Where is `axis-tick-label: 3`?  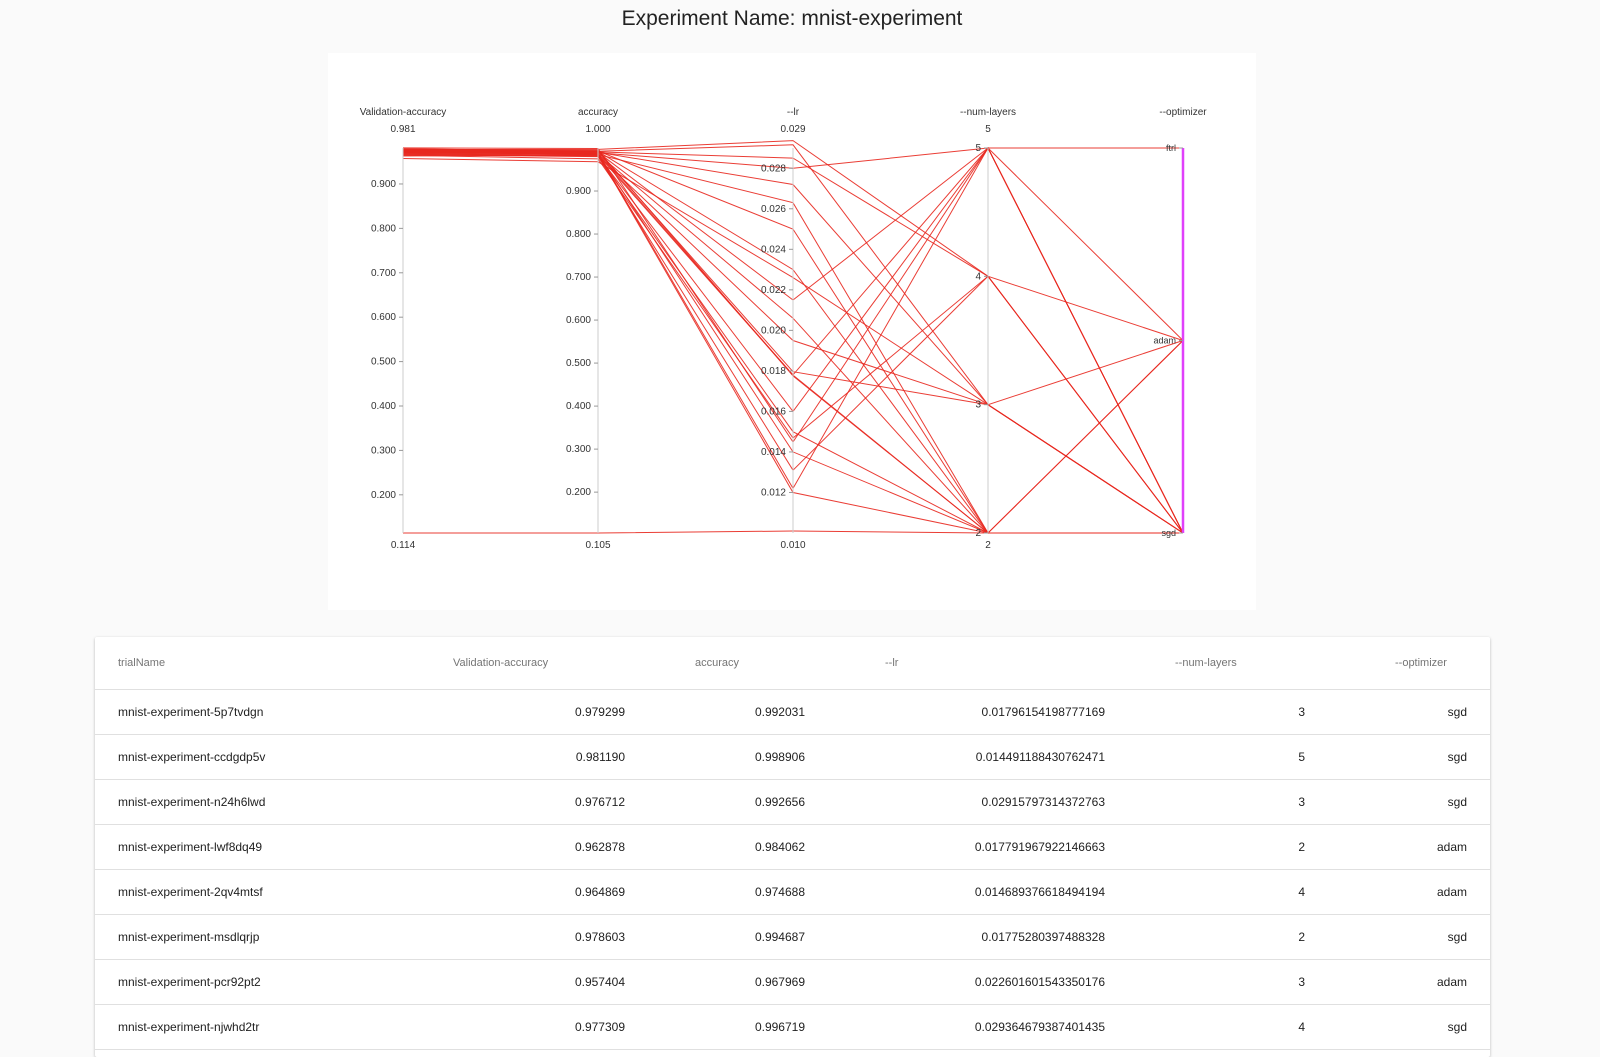 axis-tick-label: 3 is located at coordinates (978, 405).